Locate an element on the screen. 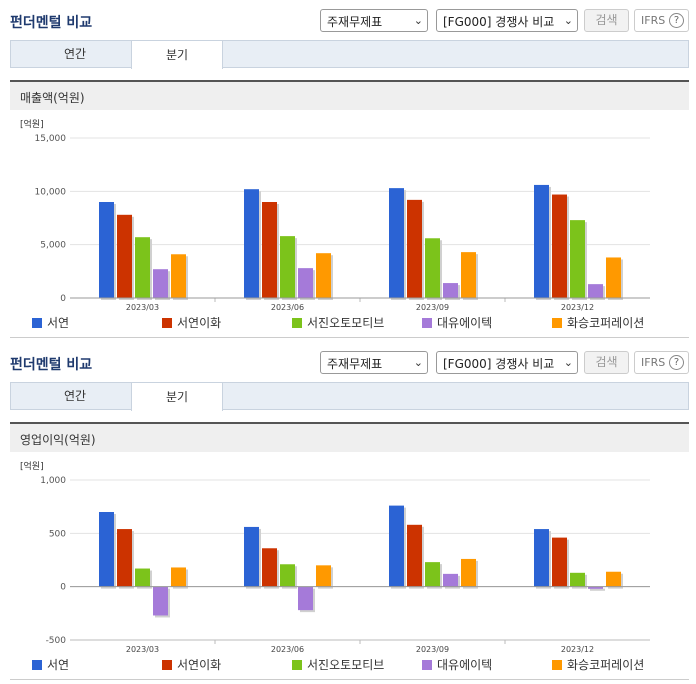 This screenshot has width=696, height=684. bar-shadow is located at coordinates (597, 589).